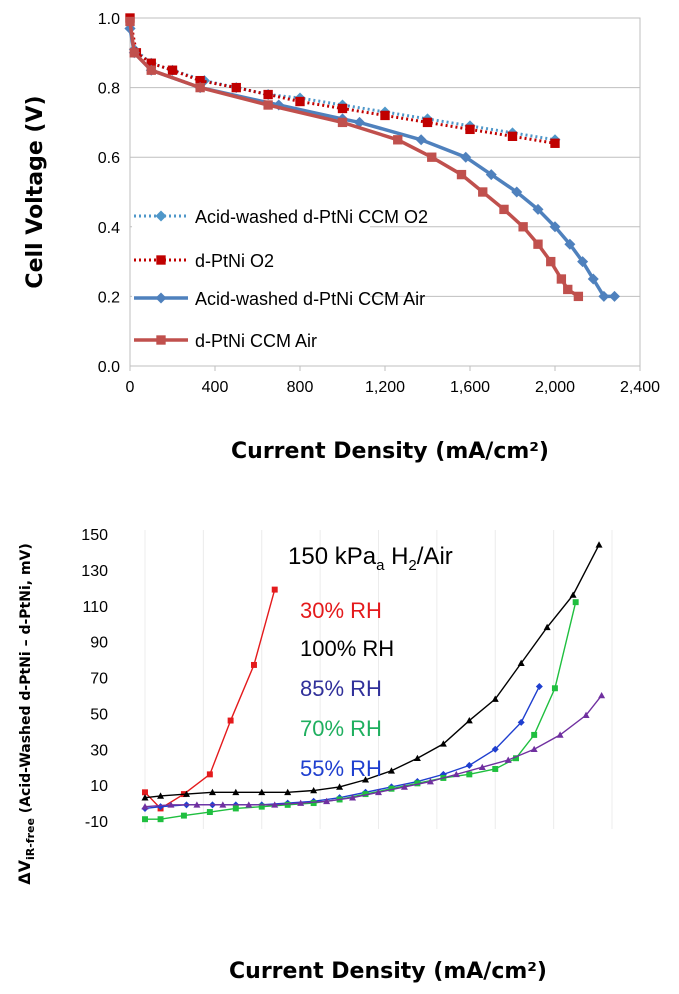 This screenshot has height=994, width=679. Describe the element at coordinates (435, 556) in the screenshot. I see `condition-rest: /Air` at that location.